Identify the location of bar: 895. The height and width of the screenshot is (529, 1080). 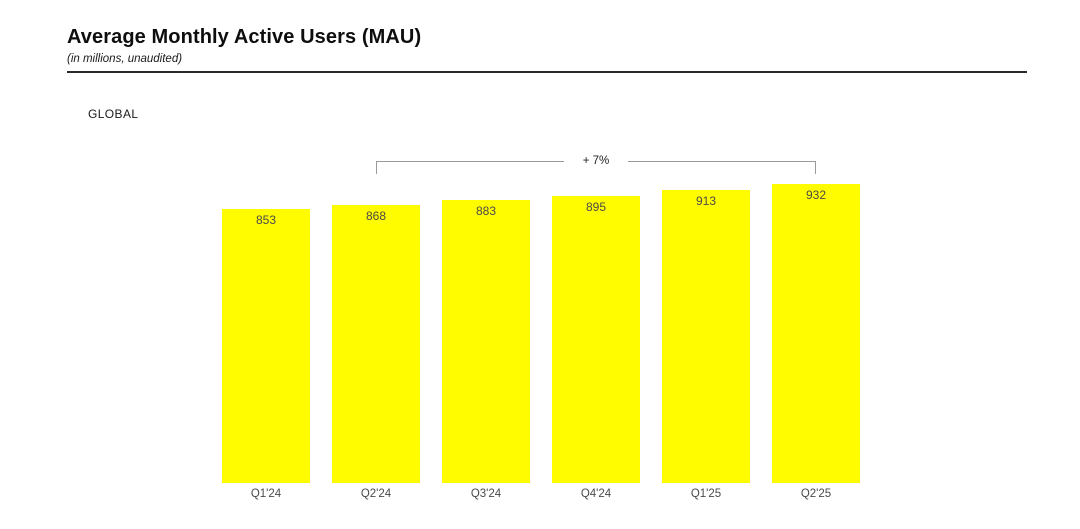
(596, 339).